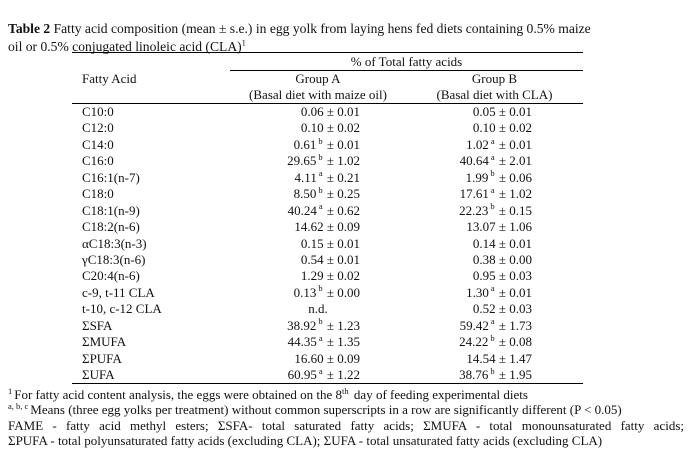  I want to click on value-cell-group-b: 0.05 ± 0.01, so click(494, 112).